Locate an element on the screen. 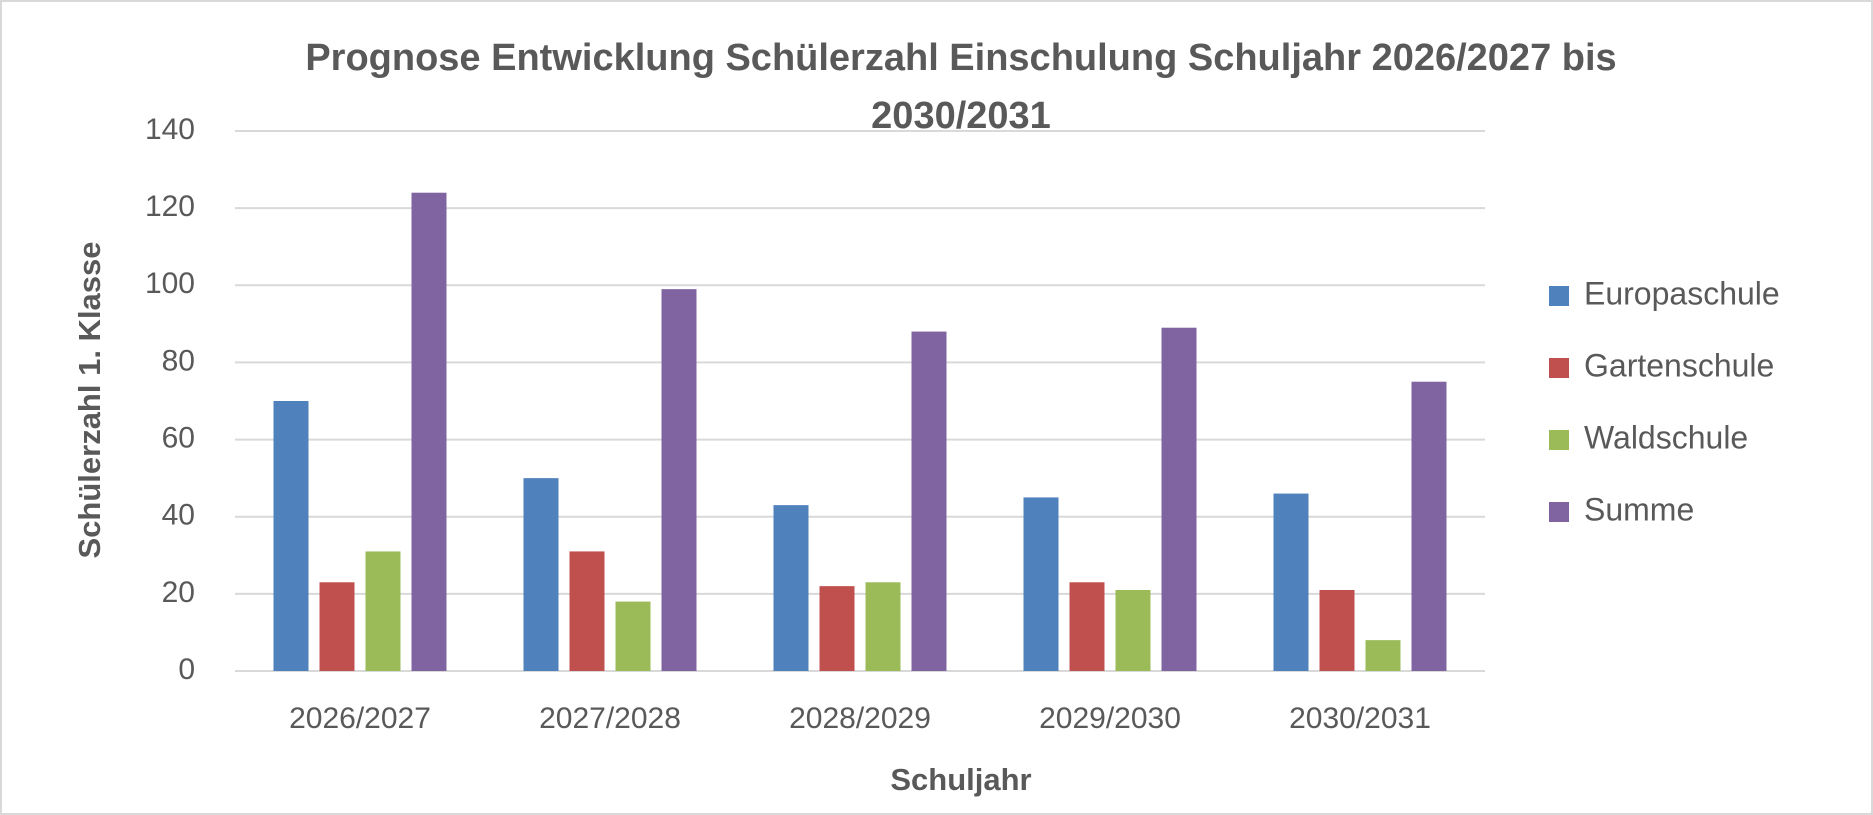  y-tick-label: 60 is located at coordinates (178, 437).